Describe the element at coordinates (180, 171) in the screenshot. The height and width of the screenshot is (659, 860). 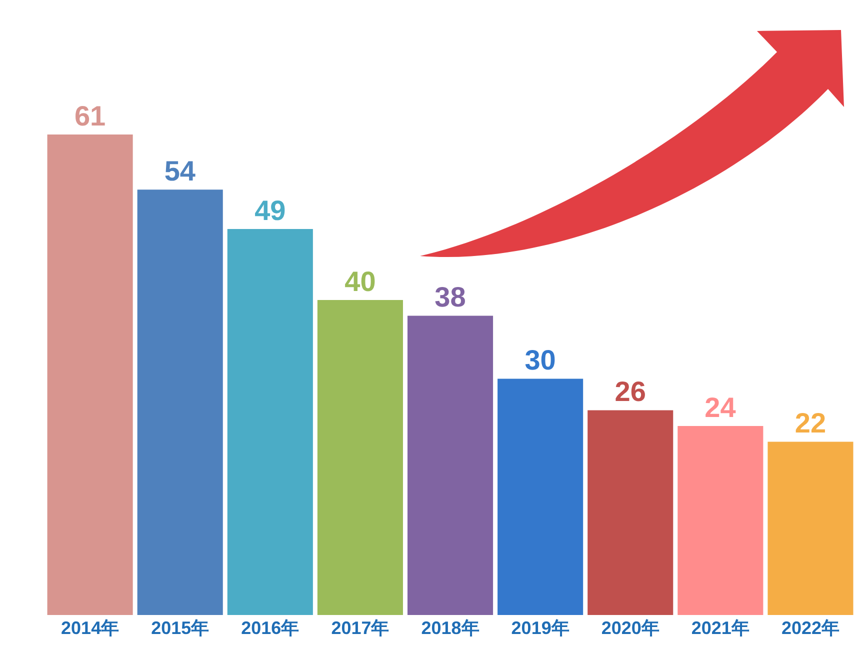
I see `data-label: 54` at that location.